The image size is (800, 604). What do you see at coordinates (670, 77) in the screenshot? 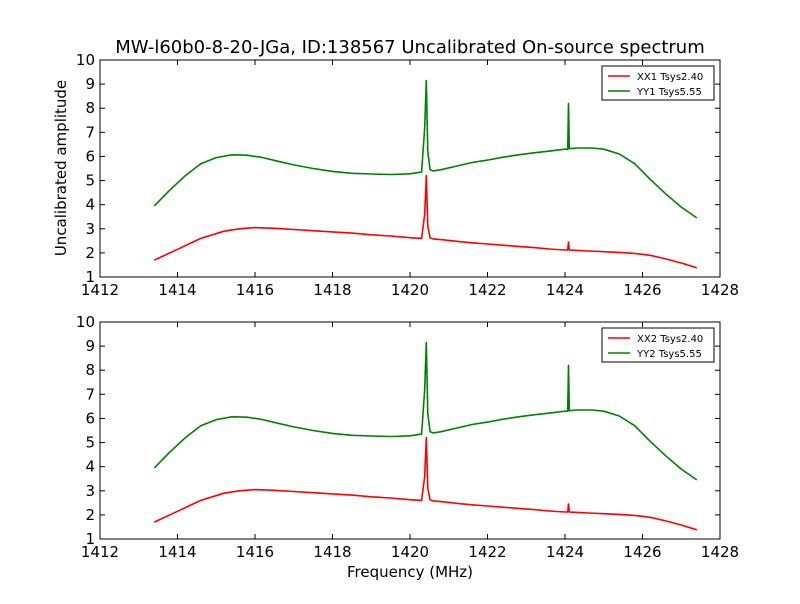
I see `legend-label: XX1 Tsys2.40` at bounding box center [670, 77].